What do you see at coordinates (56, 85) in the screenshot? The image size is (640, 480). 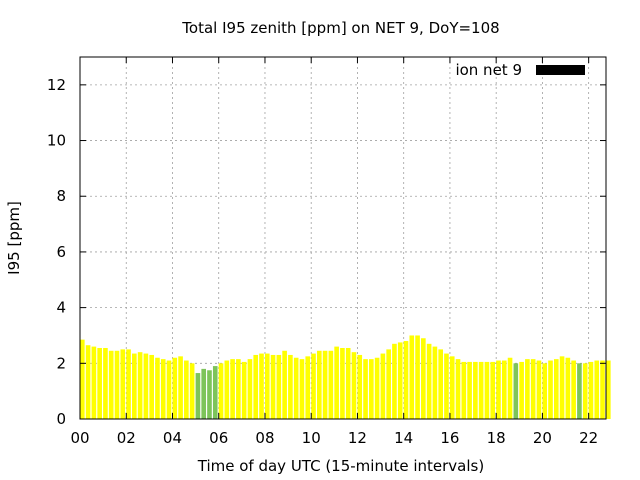 I see `y-tick-label: 12` at bounding box center [56, 85].